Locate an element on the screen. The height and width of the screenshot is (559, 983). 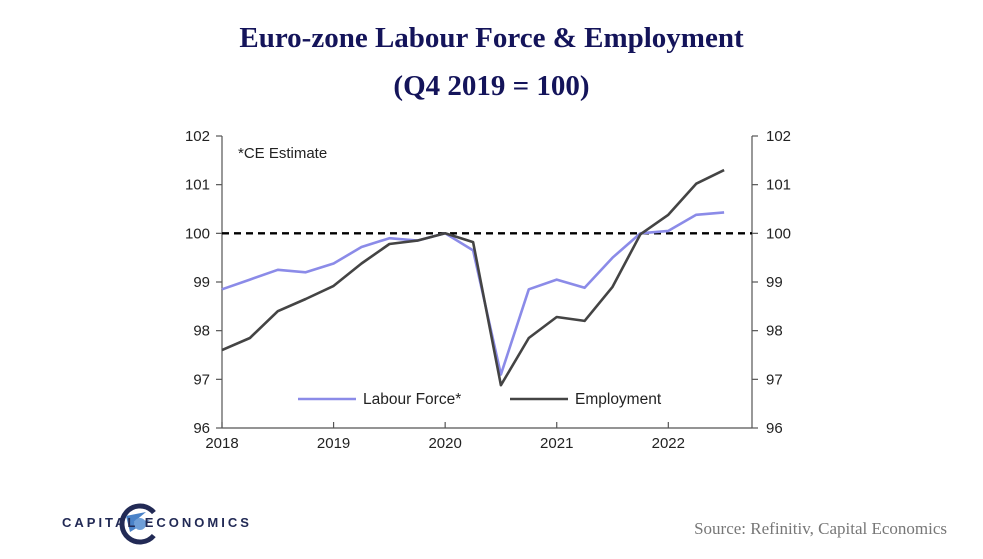
y-tick-label-right: 97 is located at coordinates (774, 379).